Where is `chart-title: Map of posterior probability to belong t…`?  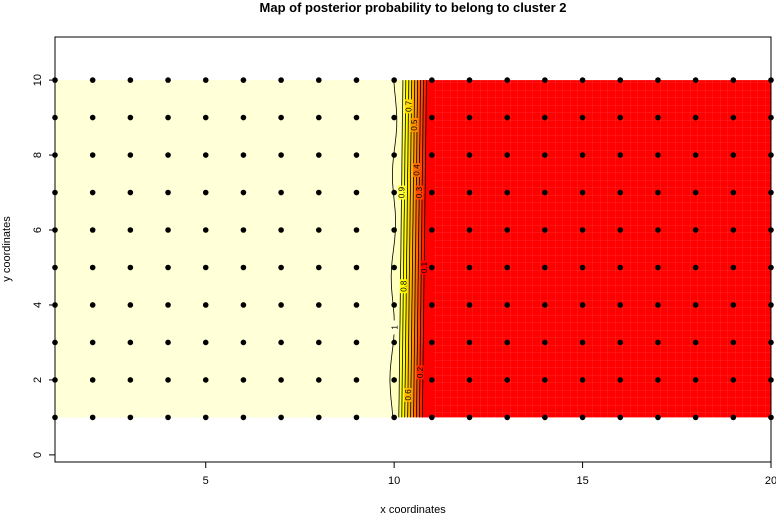
chart-title: Map of posterior probability to belong t… is located at coordinates (413, 7).